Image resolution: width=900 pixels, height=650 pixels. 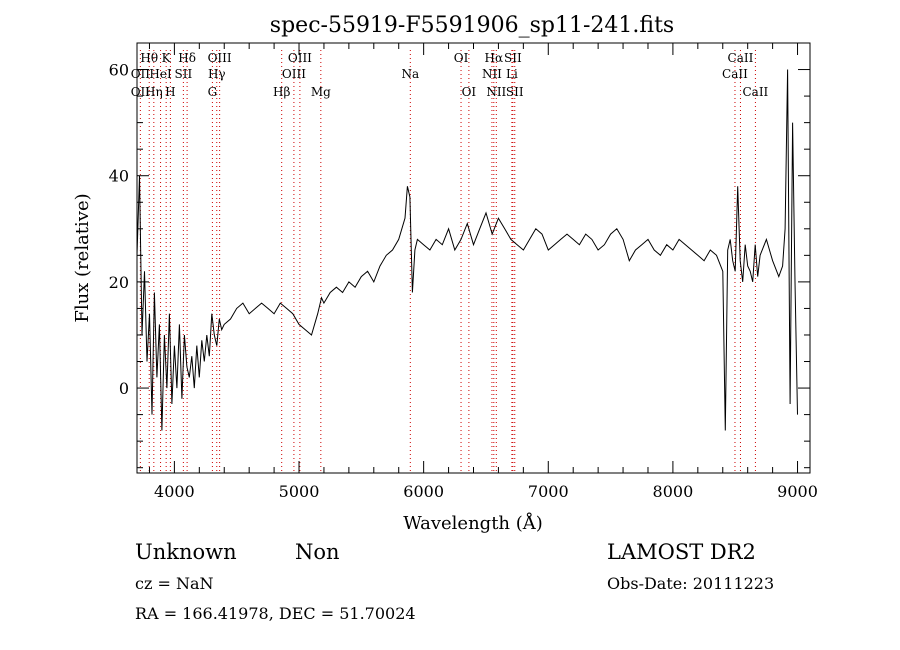 What do you see at coordinates (124, 388) in the screenshot?
I see `y-tick-label: 0` at bounding box center [124, 388].